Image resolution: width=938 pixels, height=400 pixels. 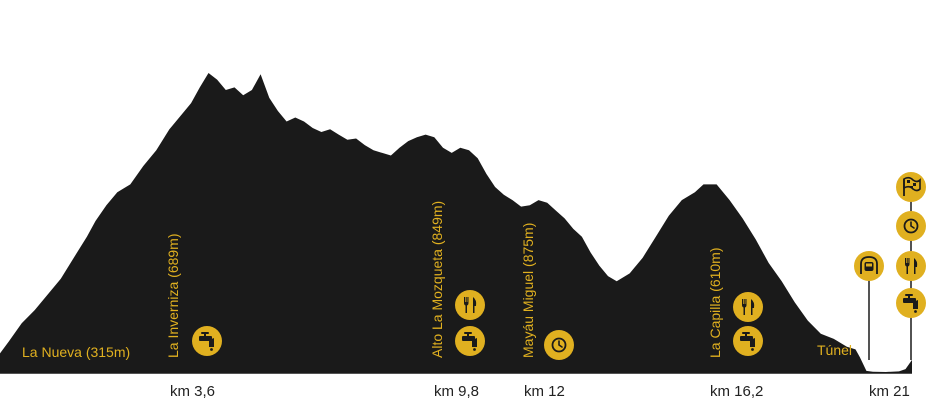 I want to click on point-label: Alto La Mozqueta (849m), so click(x=437, y=279).